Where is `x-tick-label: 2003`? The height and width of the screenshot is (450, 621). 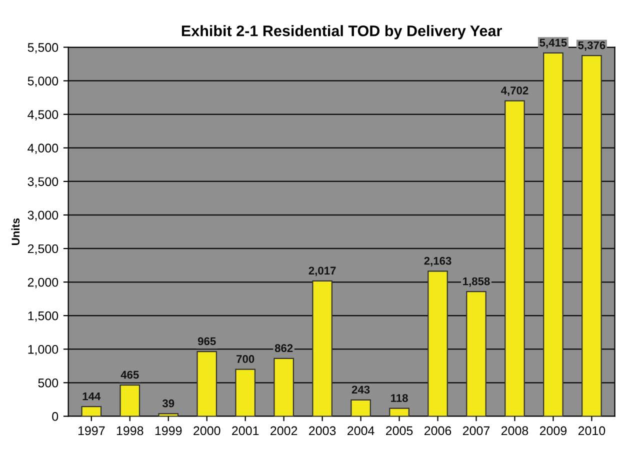
x-tick-label: 2003 is located at coordinates (322, 431).